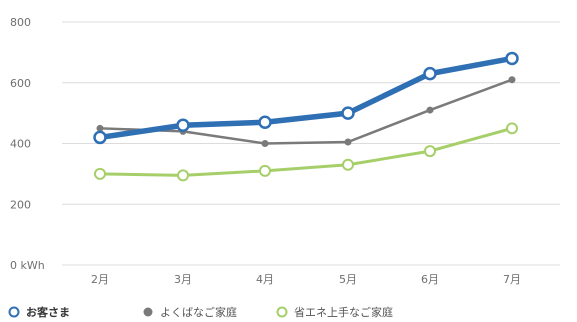 This screenshot has width=577, height=322. Describe the element at coordinates (348, 279) in the screenshot. I see `x-tick-label-3: 5月` at that location.